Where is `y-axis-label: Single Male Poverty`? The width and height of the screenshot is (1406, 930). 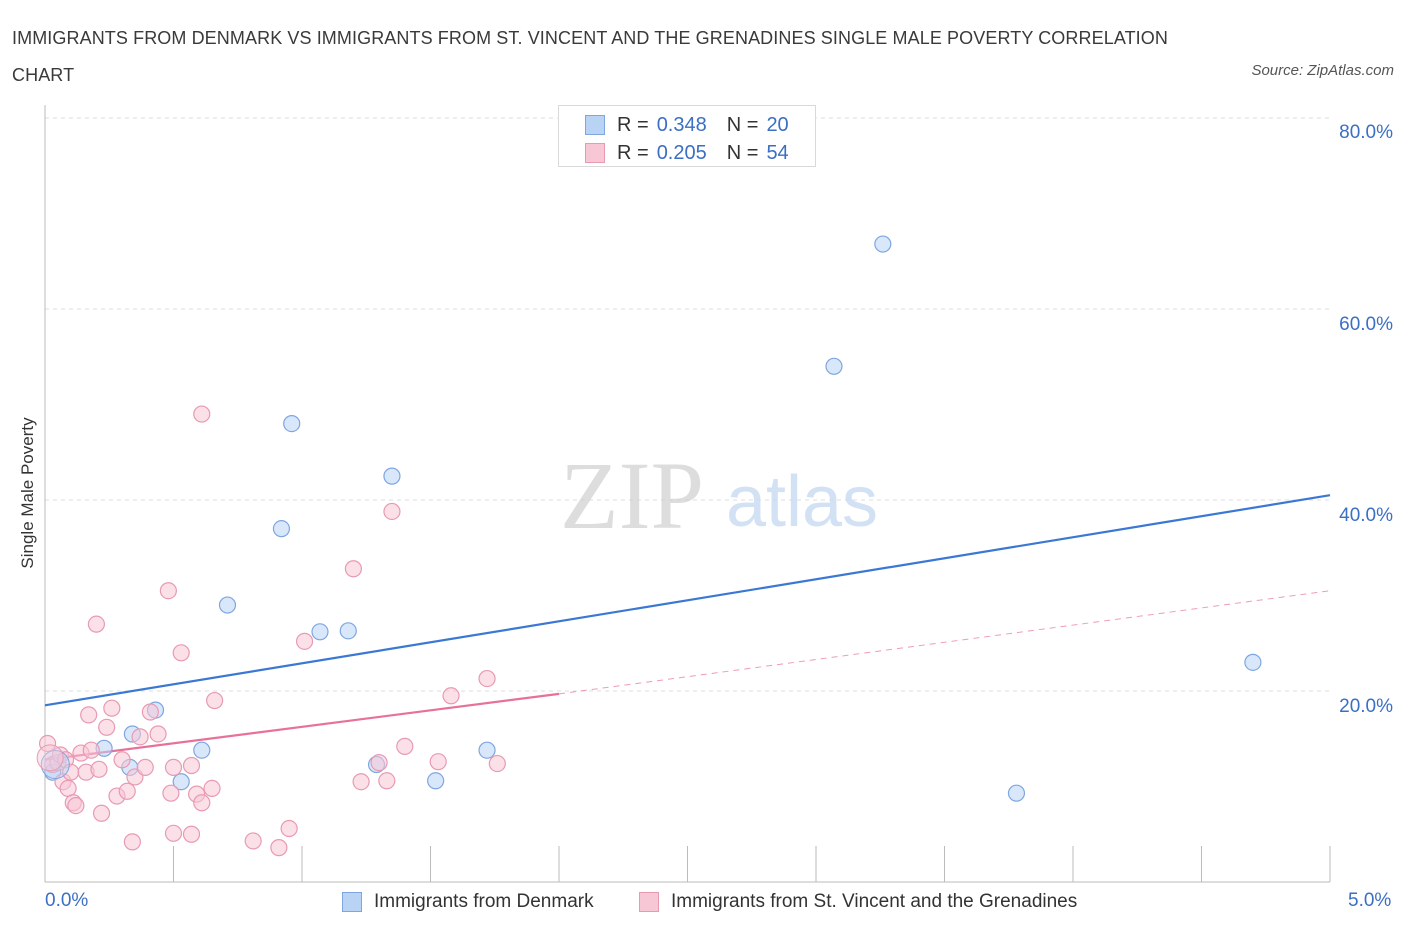 y-axis-label: Single Male Poverty is located at coordinates (27, 493).